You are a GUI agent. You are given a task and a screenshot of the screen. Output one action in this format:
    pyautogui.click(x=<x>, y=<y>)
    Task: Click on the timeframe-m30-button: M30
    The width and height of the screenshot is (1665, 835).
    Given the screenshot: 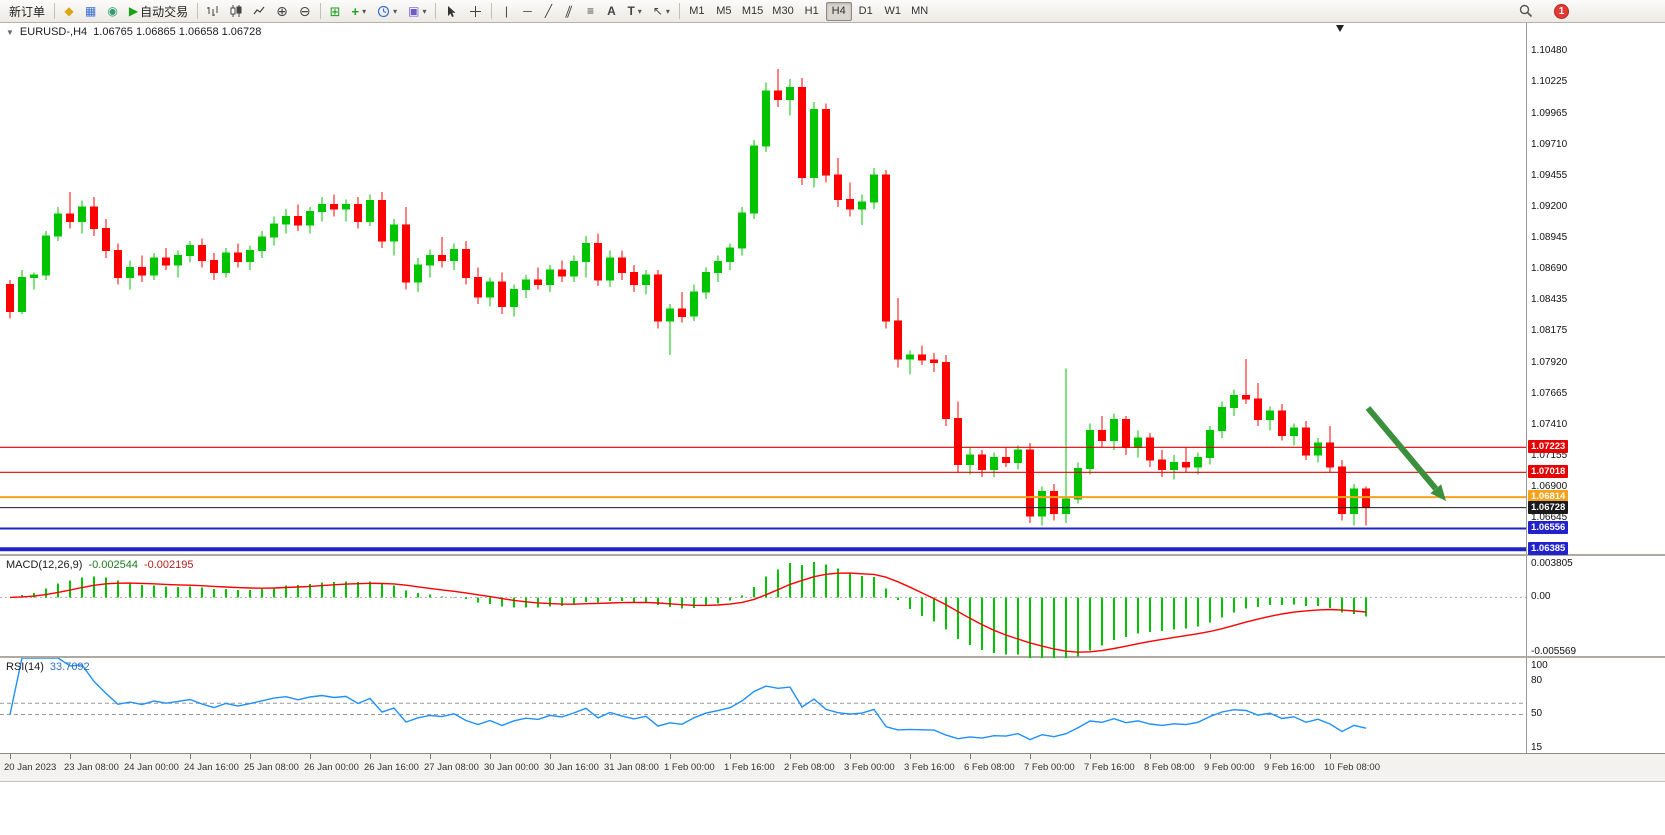 What is the action you would take?
    pyautogui.click(x=782, y=11)
    